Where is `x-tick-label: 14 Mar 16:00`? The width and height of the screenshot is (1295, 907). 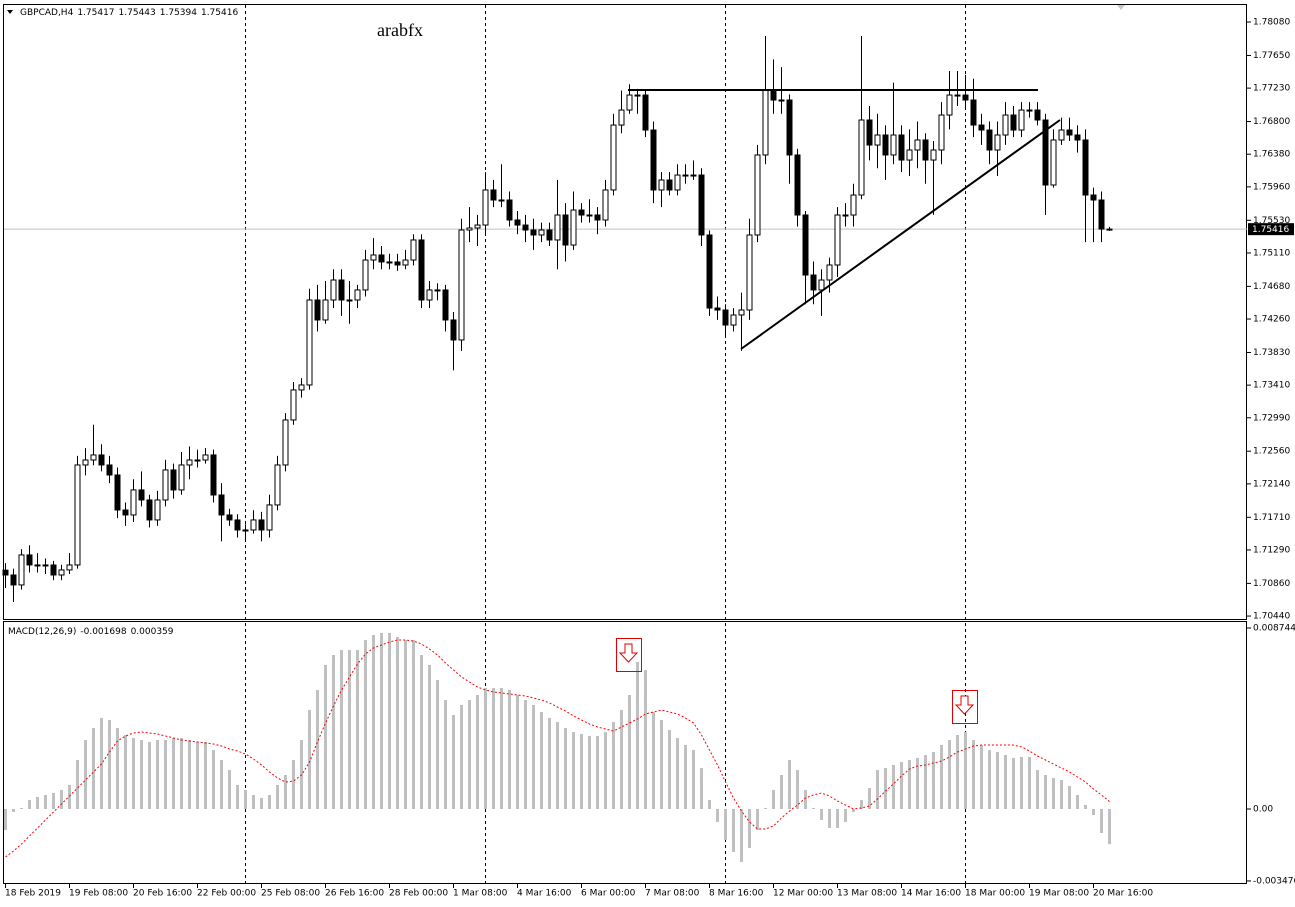 x-tick-label: 14 Mar 16:00 is located at coordinates (931, 894).